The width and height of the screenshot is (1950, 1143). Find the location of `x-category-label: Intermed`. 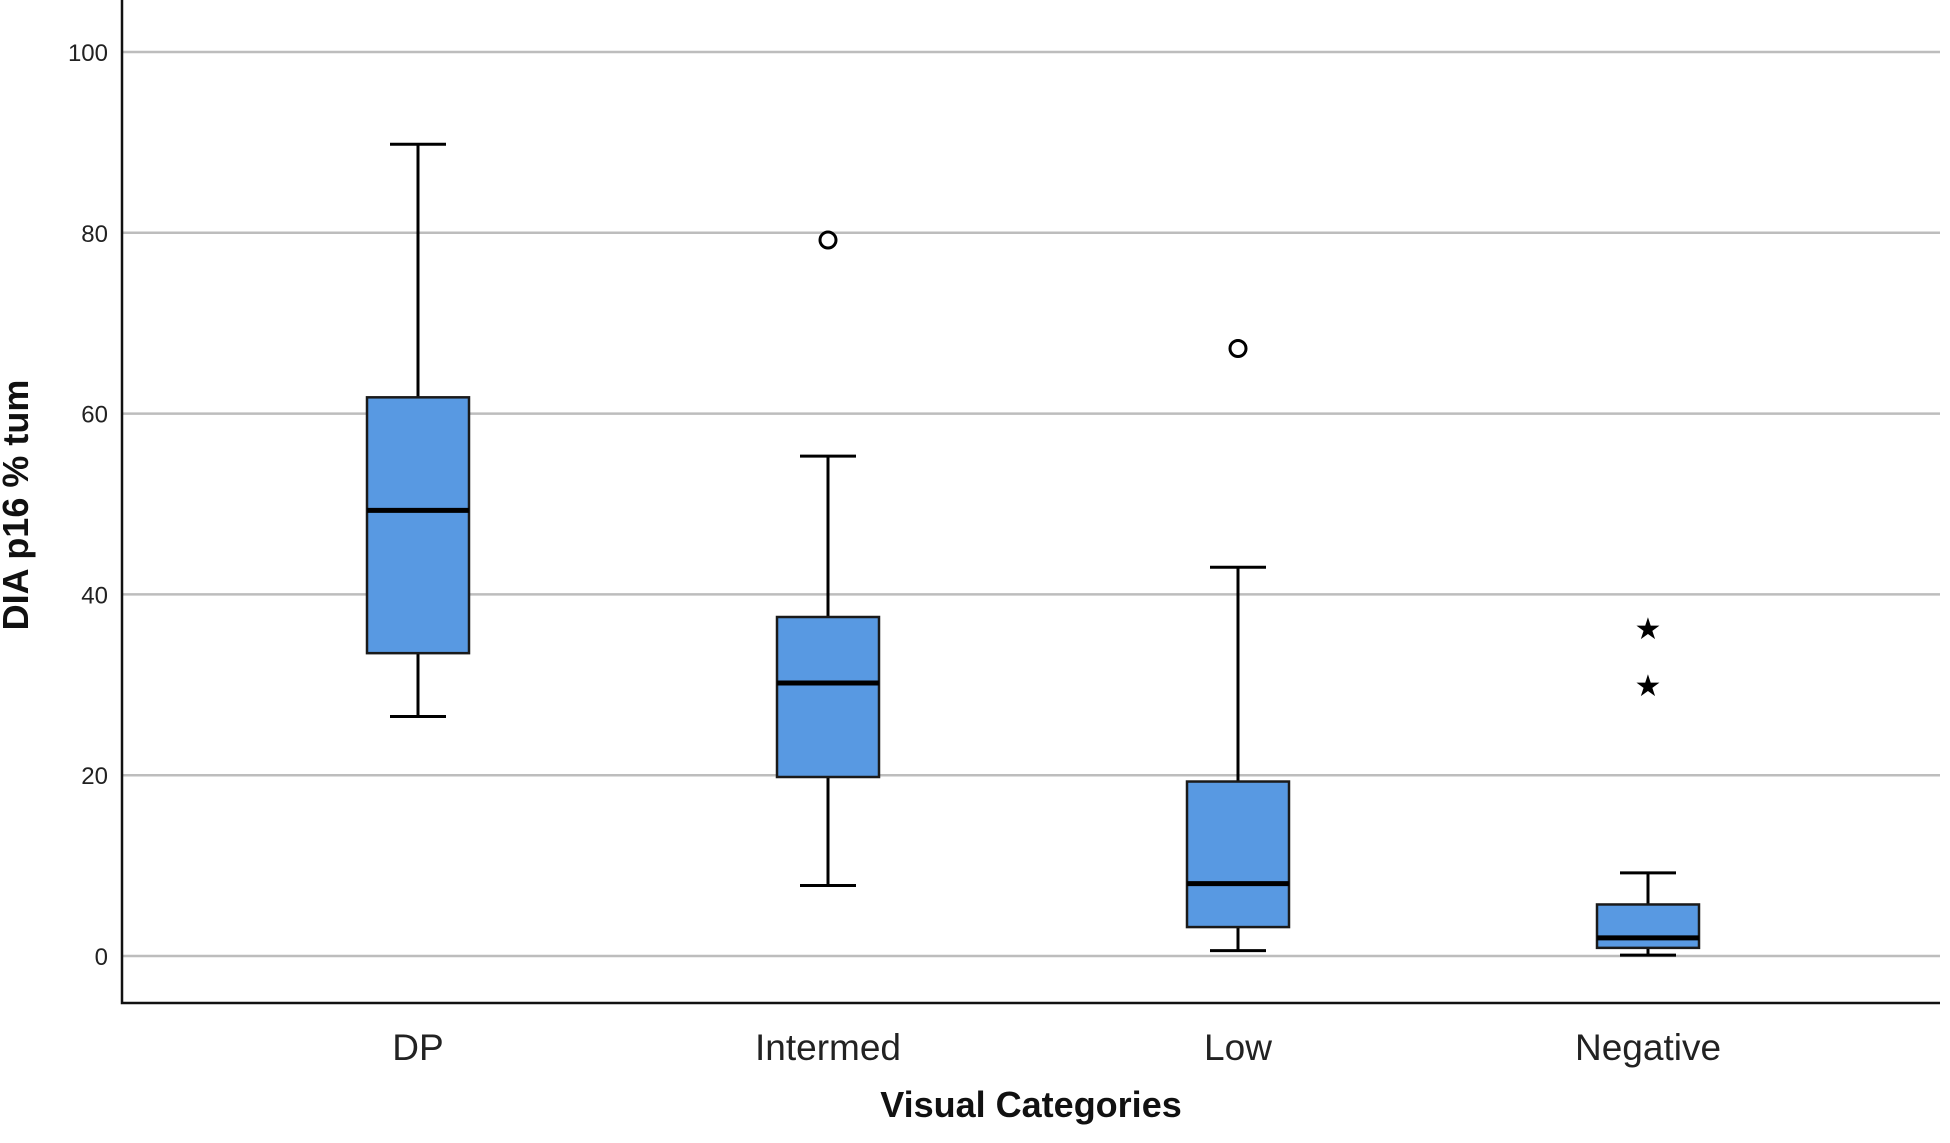

x-category-label: Intermed is located at coordinates (828, 1047).